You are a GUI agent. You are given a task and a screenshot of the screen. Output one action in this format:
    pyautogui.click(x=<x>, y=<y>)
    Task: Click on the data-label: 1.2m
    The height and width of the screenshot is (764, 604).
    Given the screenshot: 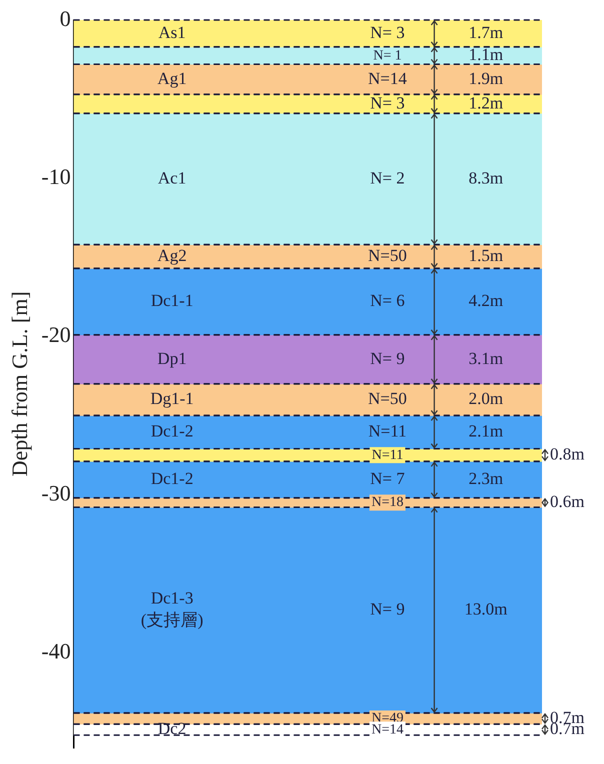 What is the action you would take?
    pyautogui.click(x=486, y=102)
    